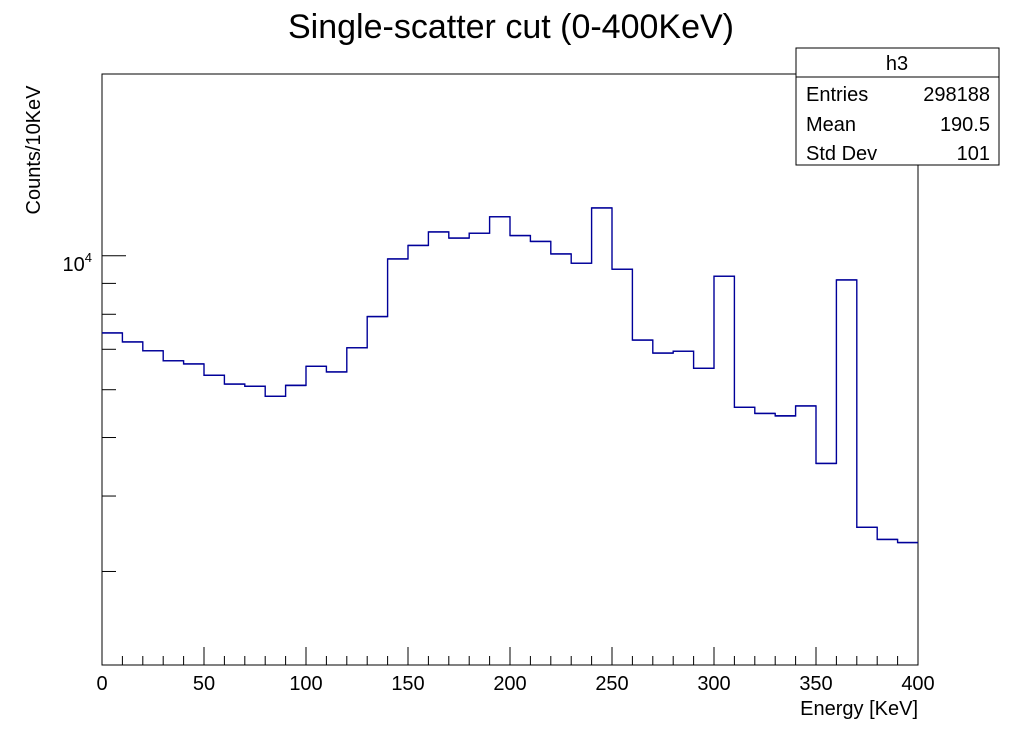  Describe the element at coordinates (841, 154) in the screenshot. I see `stats-stddev-label: Std Dev` at that location.